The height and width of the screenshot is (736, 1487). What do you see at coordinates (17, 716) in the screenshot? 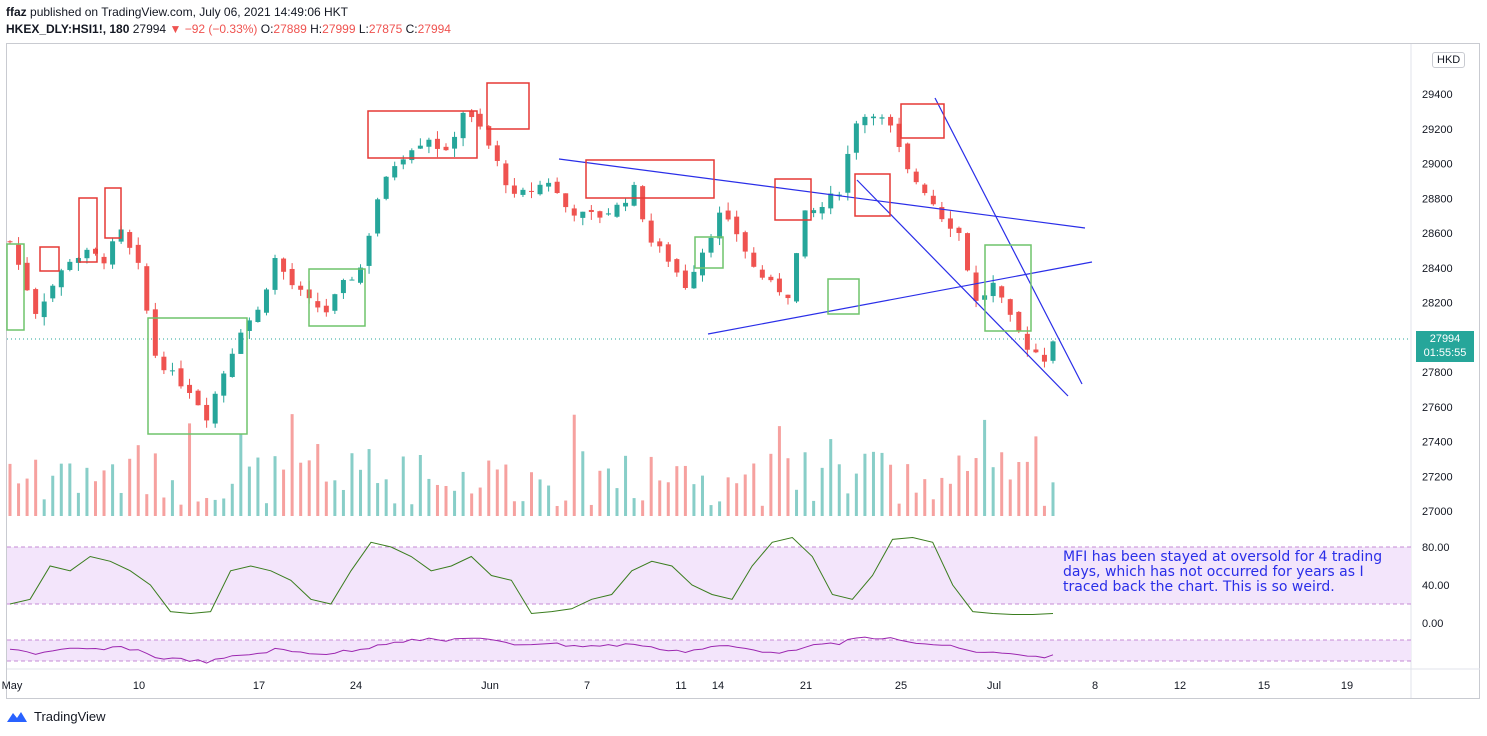
I see `tradingview-logo-icon` at bounding box center [17, 716].